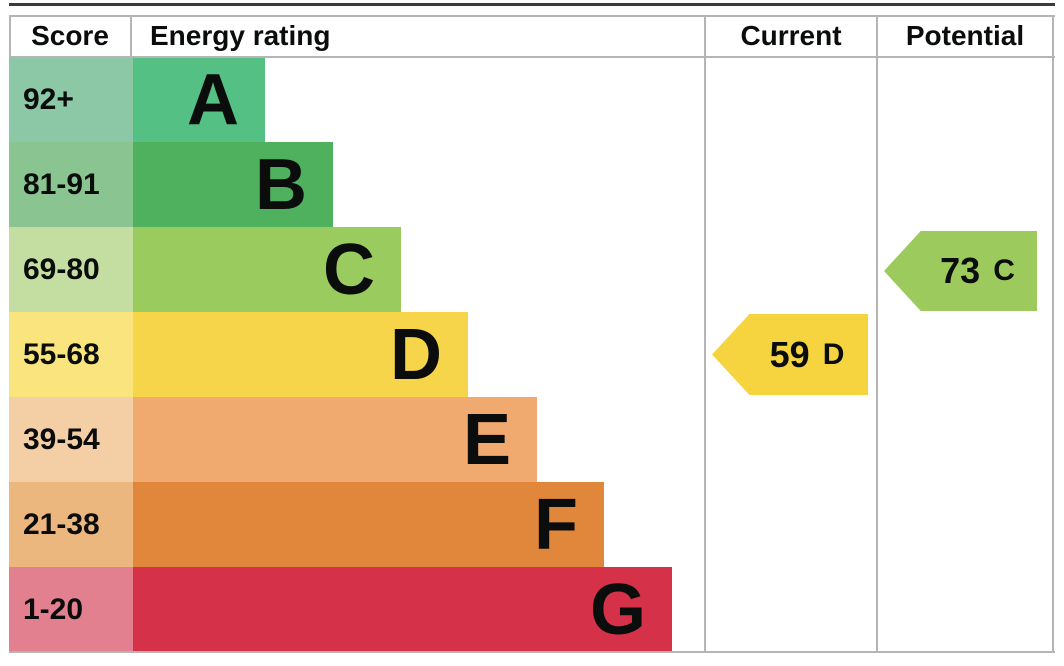  What do you see at coordinates (833, 354) in the screenshot?
I see `current-rating-letter: D` at bounding box center [833, 354].